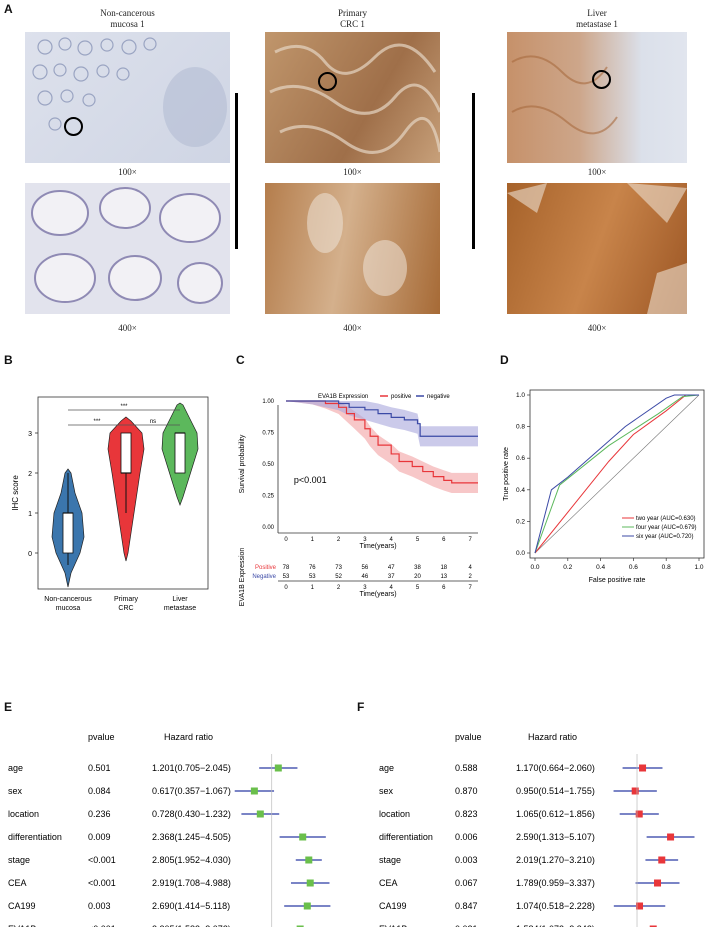 This screenshot has height=927, width=708. What do you see at coordinates (443, 568) in the screenshot?
I see `risk-cell: 18` at bounding box center [443, 568].